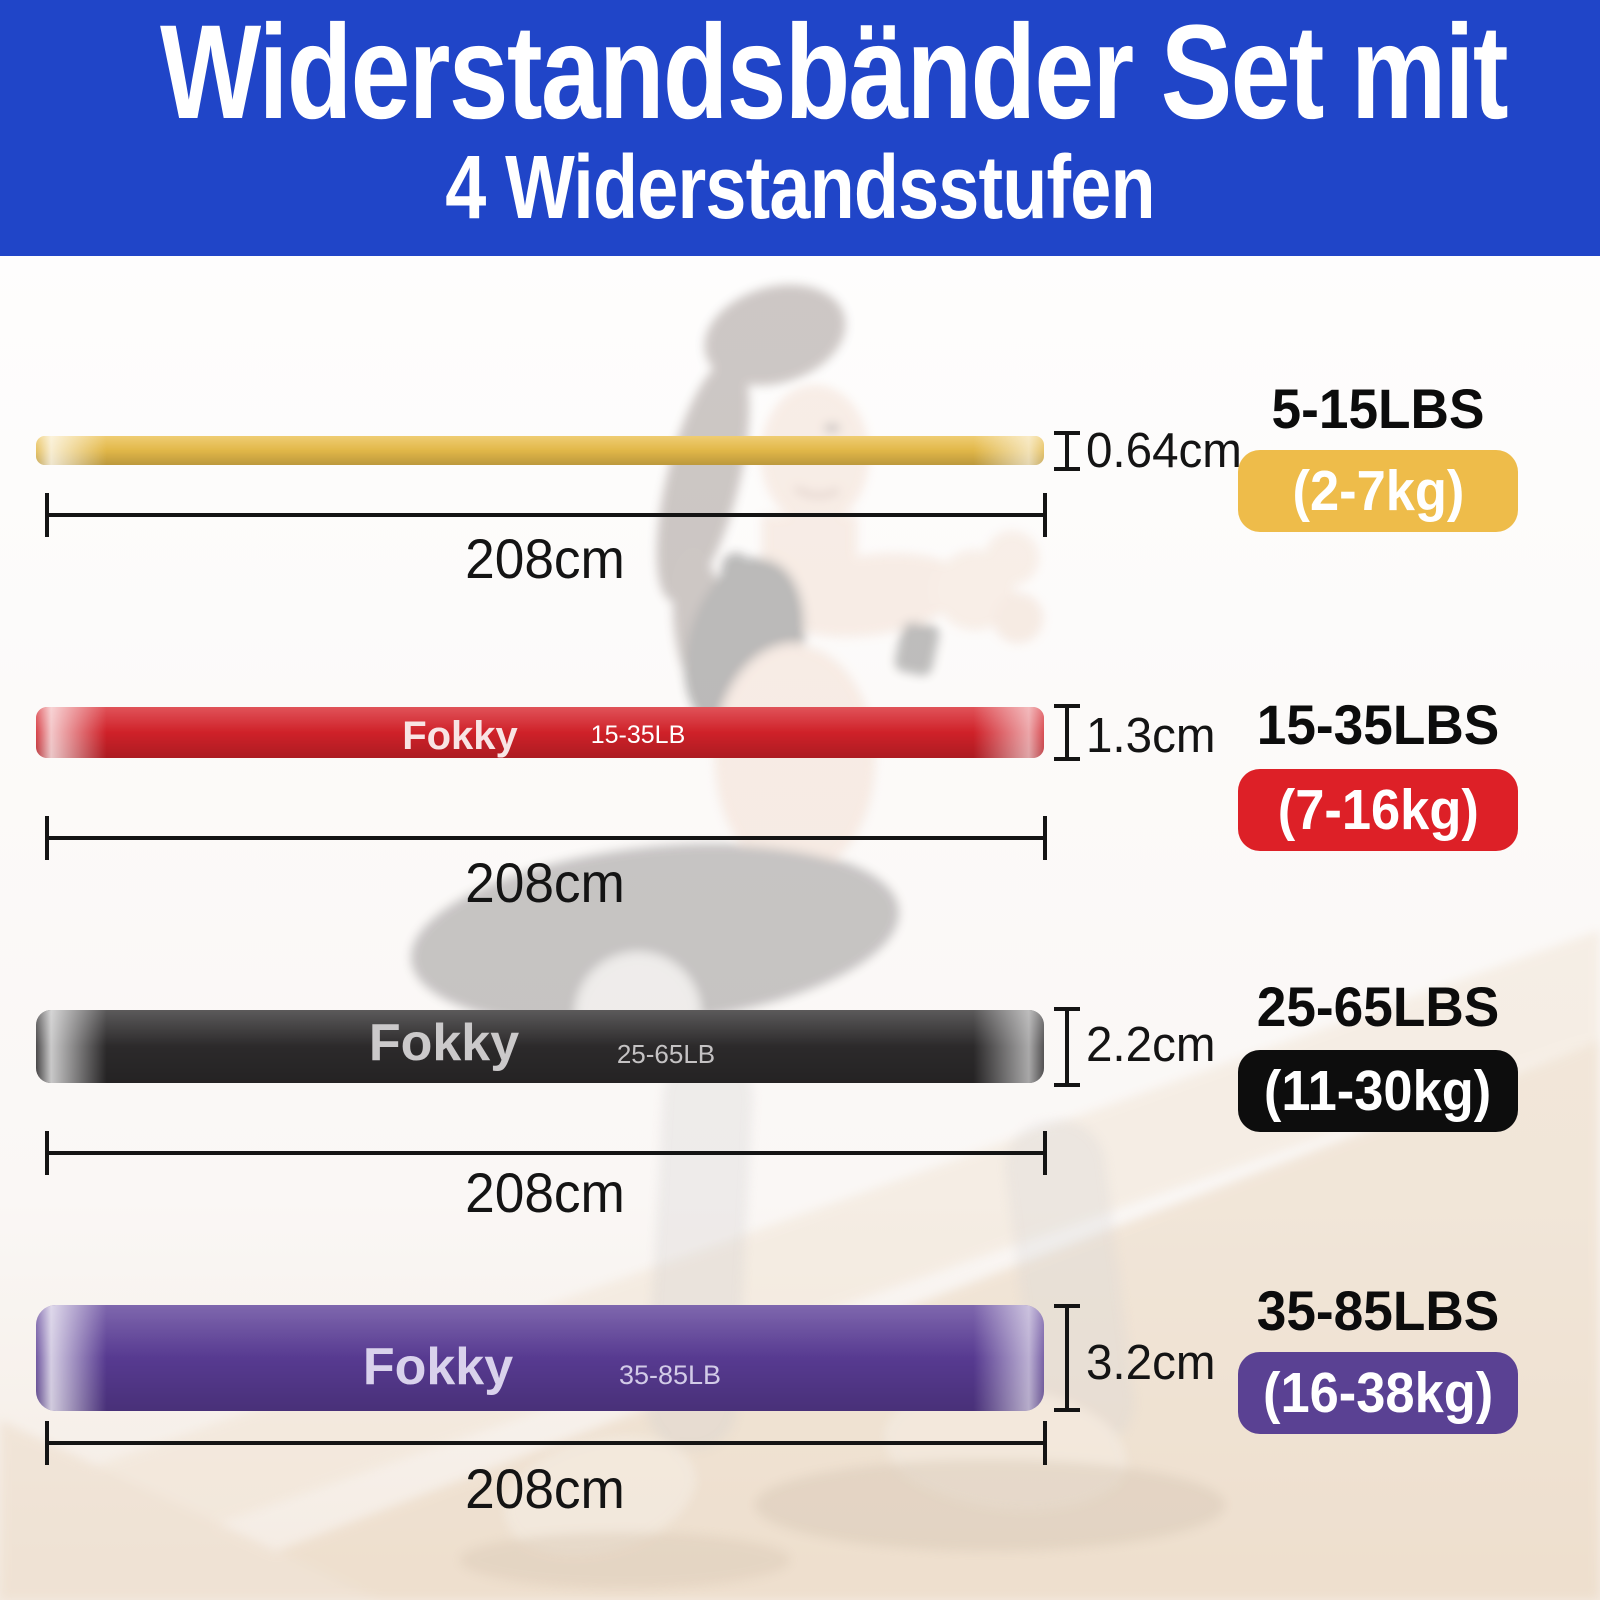 Image resolution: width=1600 pixels, height=1600 pixels. I want to click on page-subtitle: 4 Widerstandsstufen, so click(800, 188).